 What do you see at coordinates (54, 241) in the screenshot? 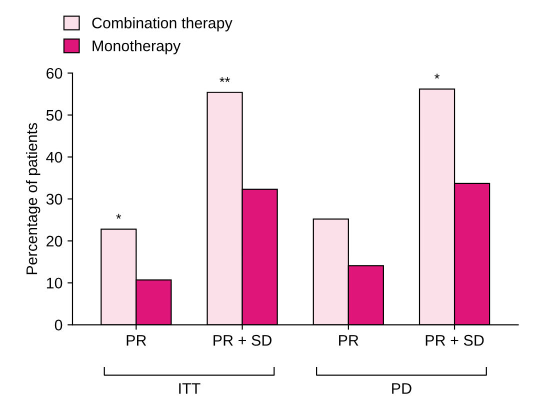
I see `y-tick-label: 20` at bounding box center [54, 241].